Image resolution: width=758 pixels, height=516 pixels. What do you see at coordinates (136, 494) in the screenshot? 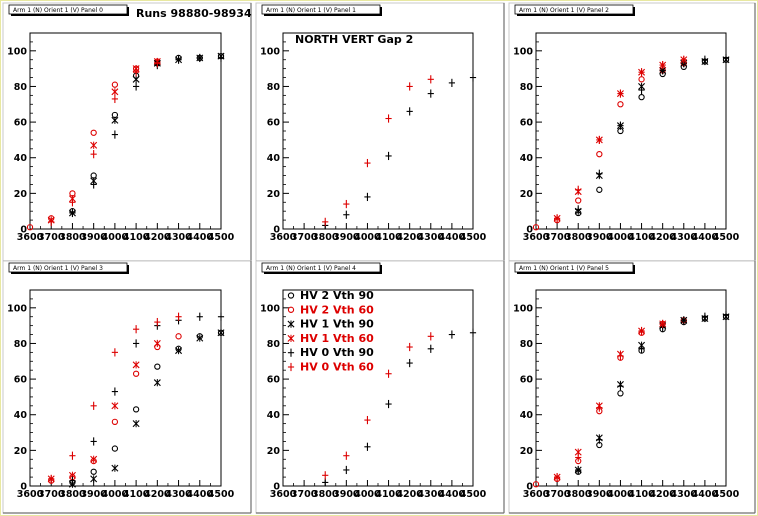
I see `panel-3-xtick-label-4100: 4100` at bounding box center [136, 494].